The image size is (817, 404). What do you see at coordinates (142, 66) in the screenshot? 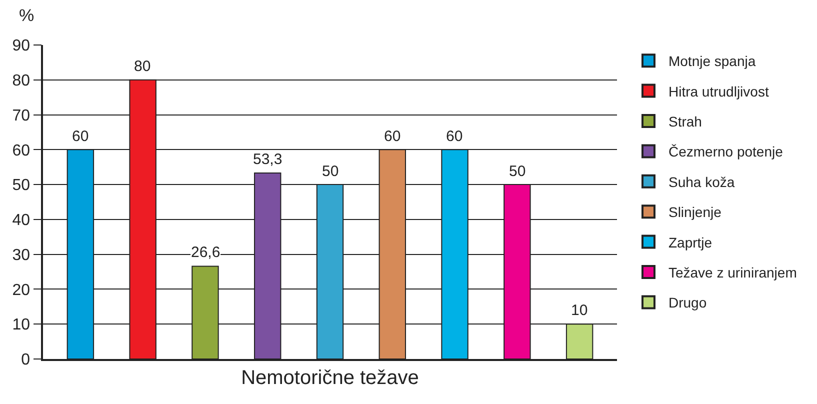
I see `data-label: 80` at bounding box center [142, 66].